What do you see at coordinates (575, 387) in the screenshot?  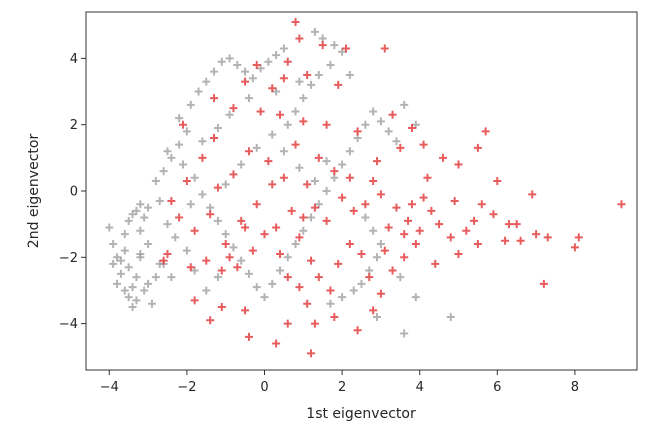 I see `x-tick-label: 8` at bounding box center [575, 387].